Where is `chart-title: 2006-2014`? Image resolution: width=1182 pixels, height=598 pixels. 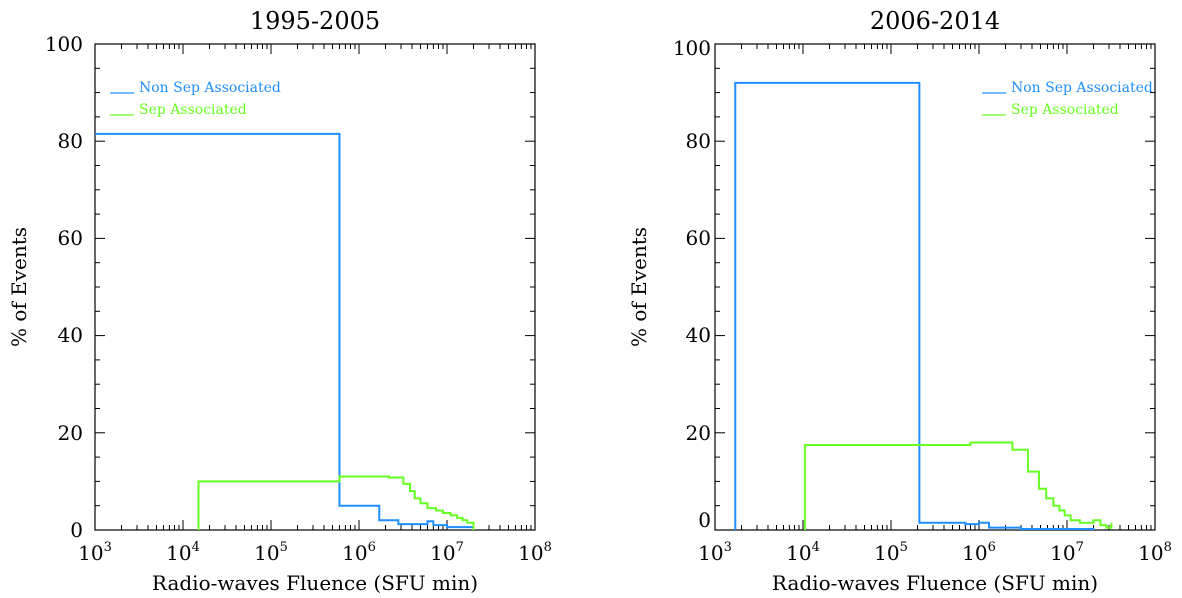
chart-title: 2006-2014 is located at coordinates (935, 21).